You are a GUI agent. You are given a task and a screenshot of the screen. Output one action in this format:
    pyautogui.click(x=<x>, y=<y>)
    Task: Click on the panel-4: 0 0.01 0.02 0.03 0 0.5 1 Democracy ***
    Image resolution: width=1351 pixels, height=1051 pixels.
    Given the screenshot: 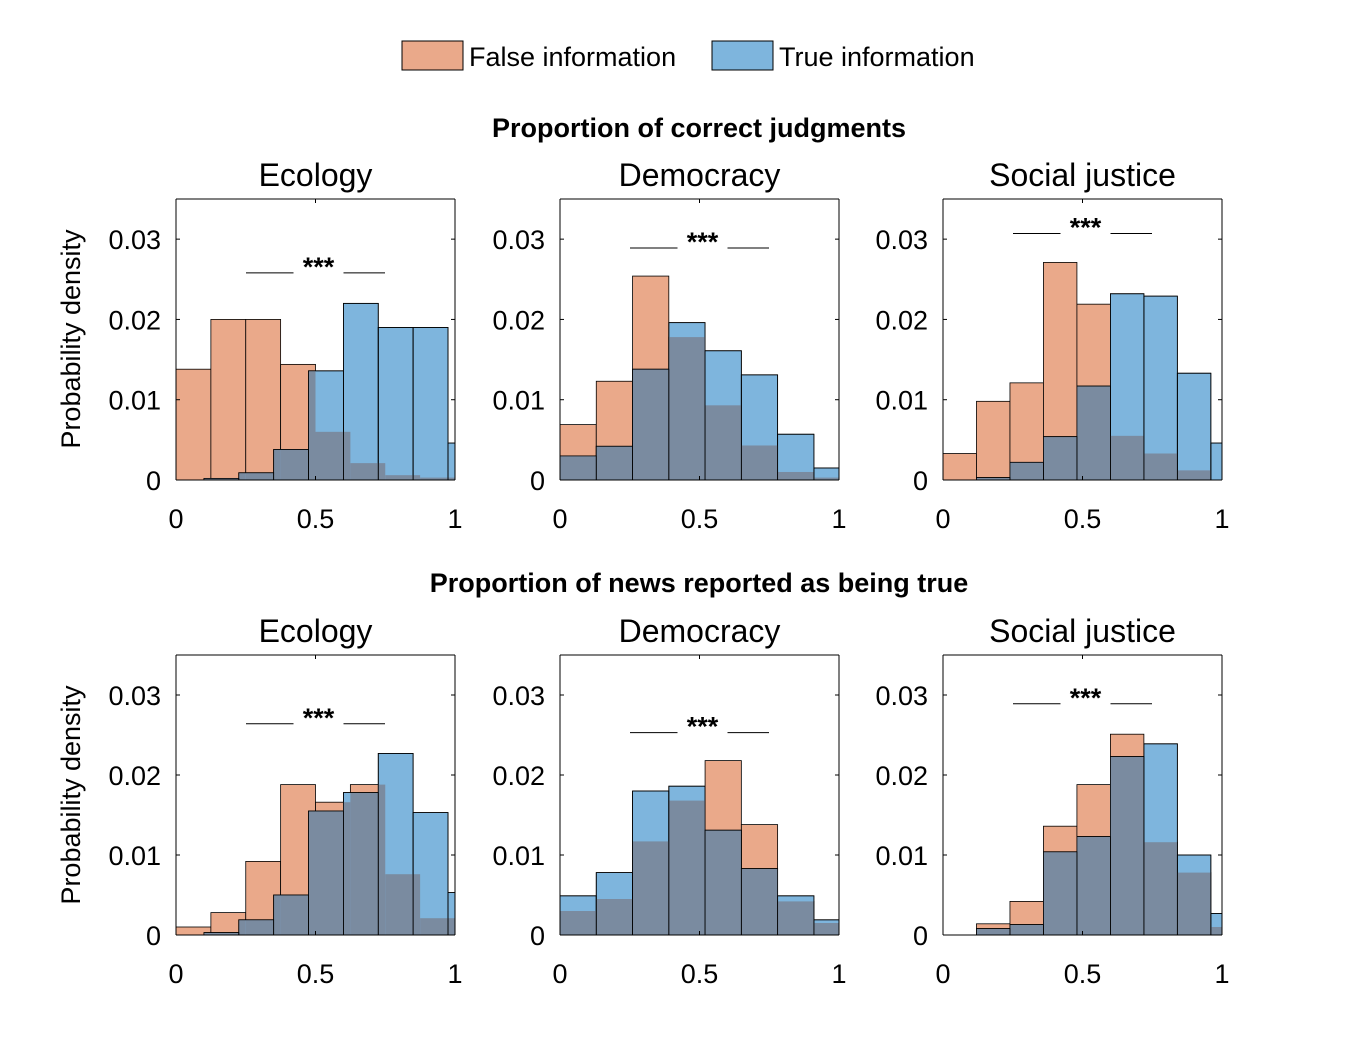 What is the action you would take?
    pyautogui.click(x=669, y=801)
    